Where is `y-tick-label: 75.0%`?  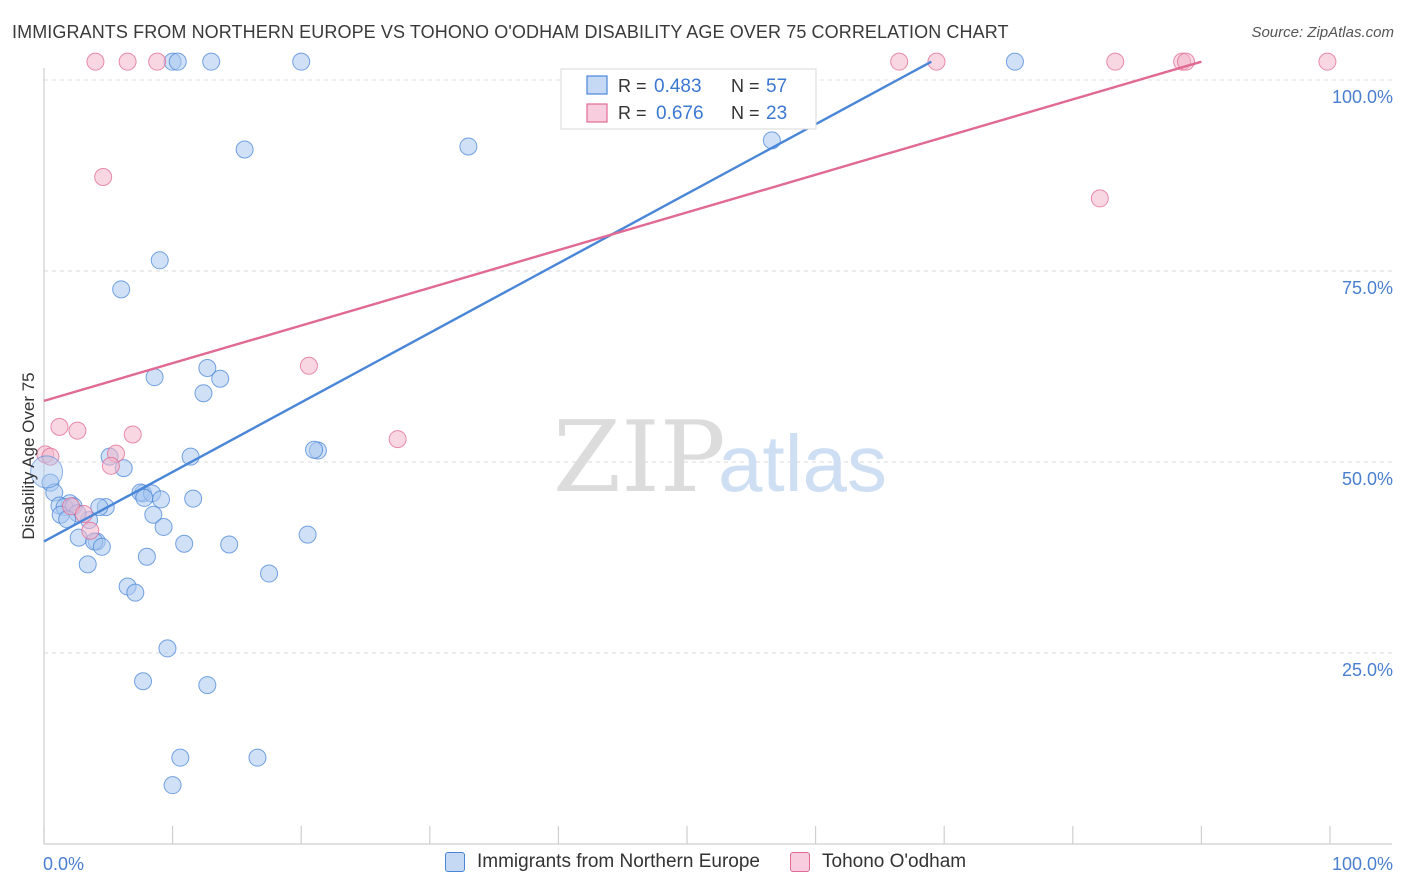
y-tick-label: 75.0% is located at coordinates (1367, 288).